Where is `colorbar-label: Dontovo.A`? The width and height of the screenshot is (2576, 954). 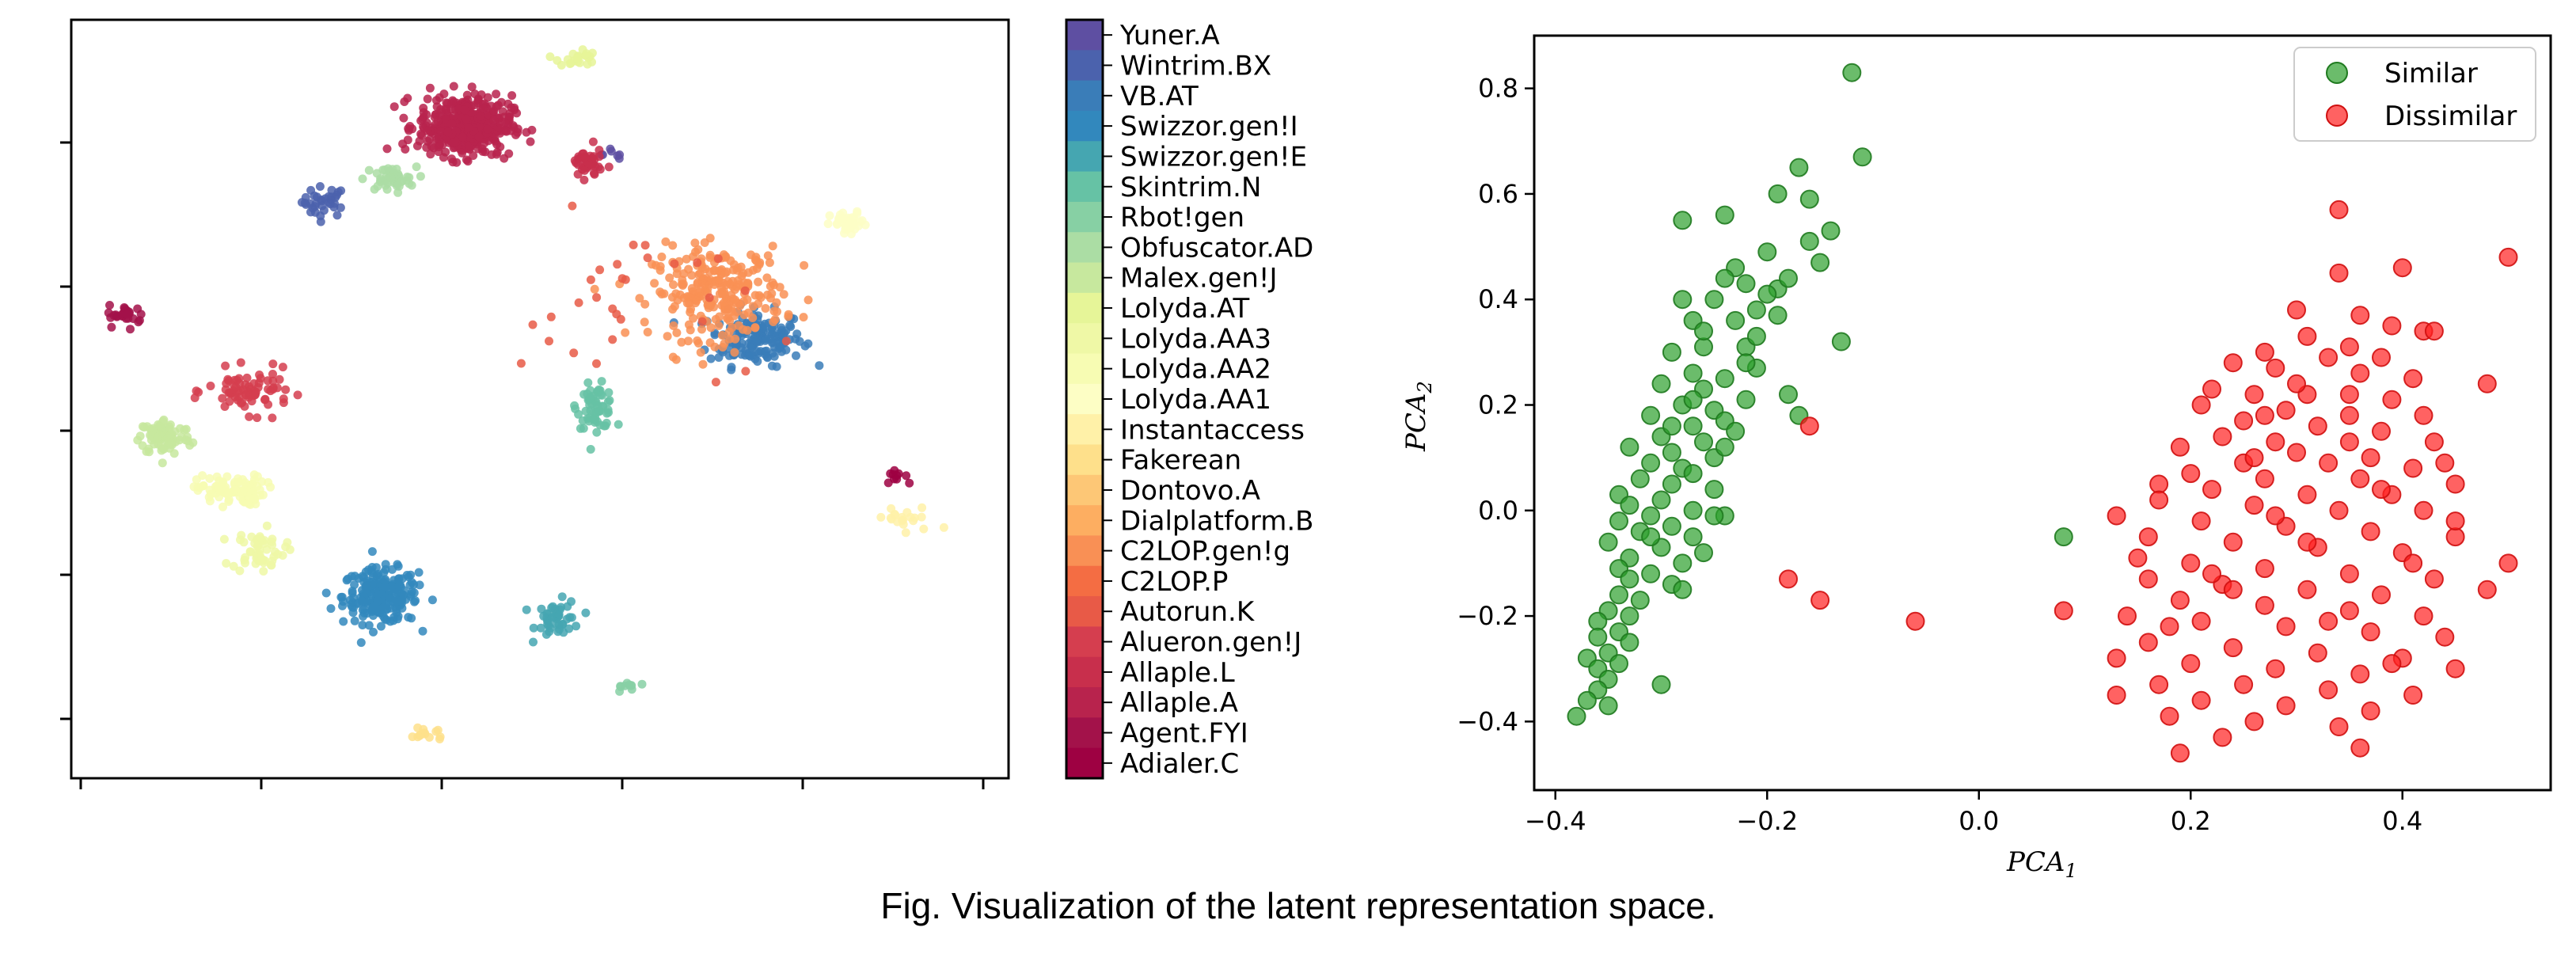
colorbar-label: Dontovo.A is located at coordinates (1190, 491).